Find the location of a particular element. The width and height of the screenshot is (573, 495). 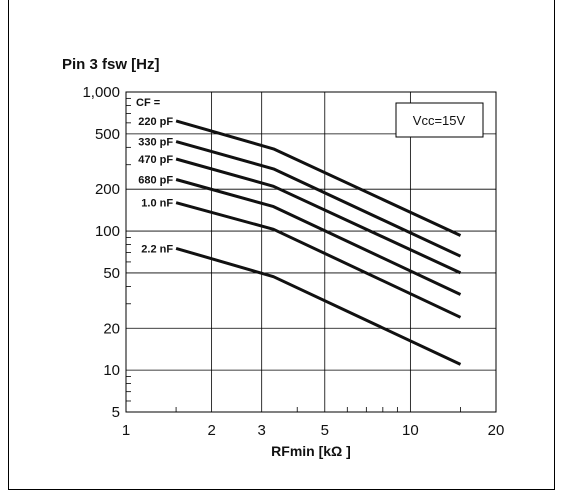

legend-header: CF = is located at coordinates (148, 103).